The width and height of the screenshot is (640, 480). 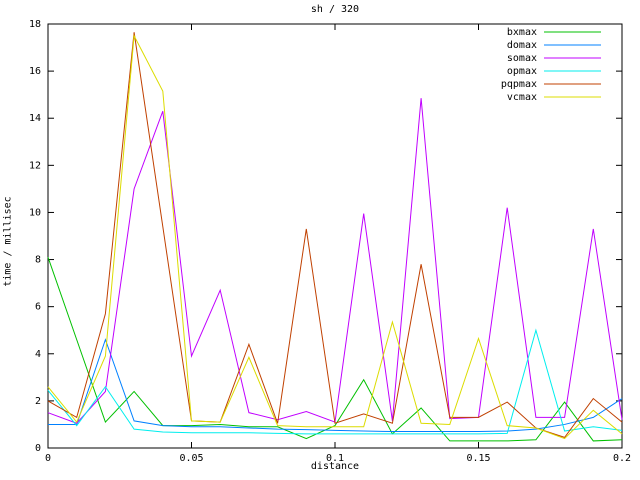 What do you see at coordinates (48, 458) in the screenshot?
I see `x-tick-label: 0` at bounding box center [48, 458].